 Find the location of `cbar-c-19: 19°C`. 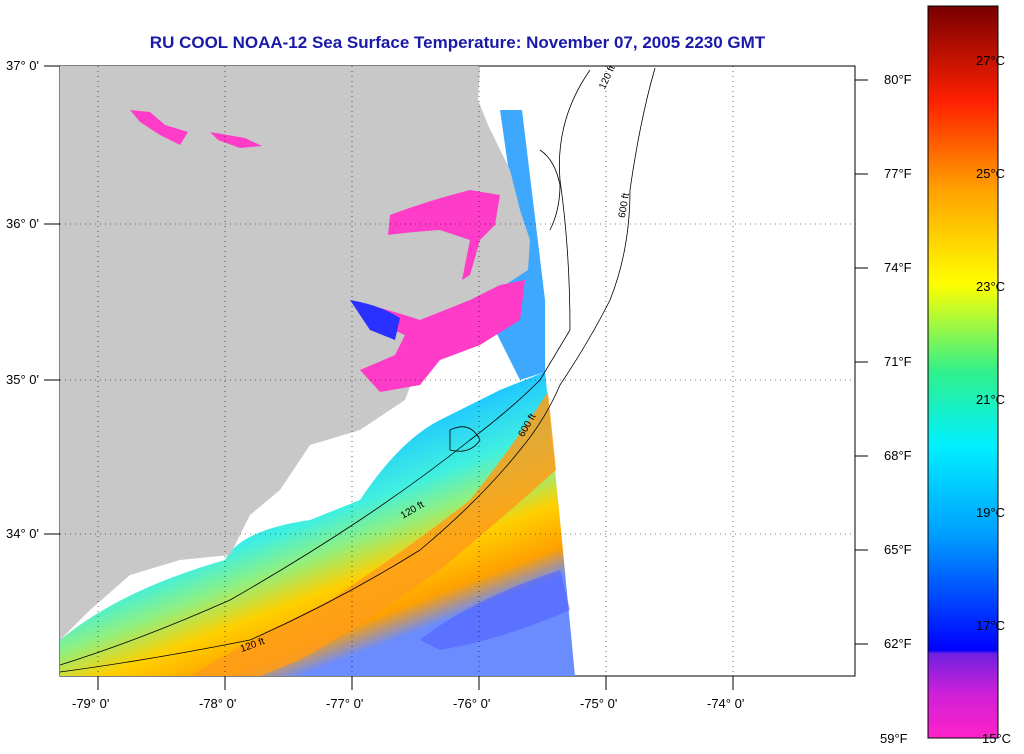

cbar-c-19: 19°C is located at coordinates (991, 512).